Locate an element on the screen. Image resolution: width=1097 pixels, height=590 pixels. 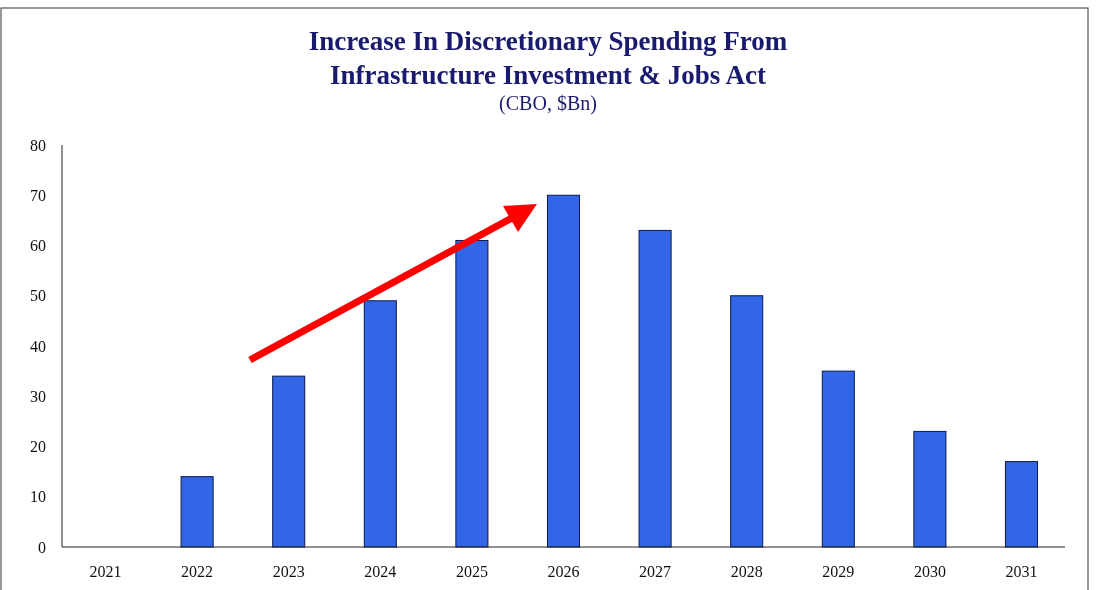
y-tick-label: 80 is located at coordinates (38, 145).